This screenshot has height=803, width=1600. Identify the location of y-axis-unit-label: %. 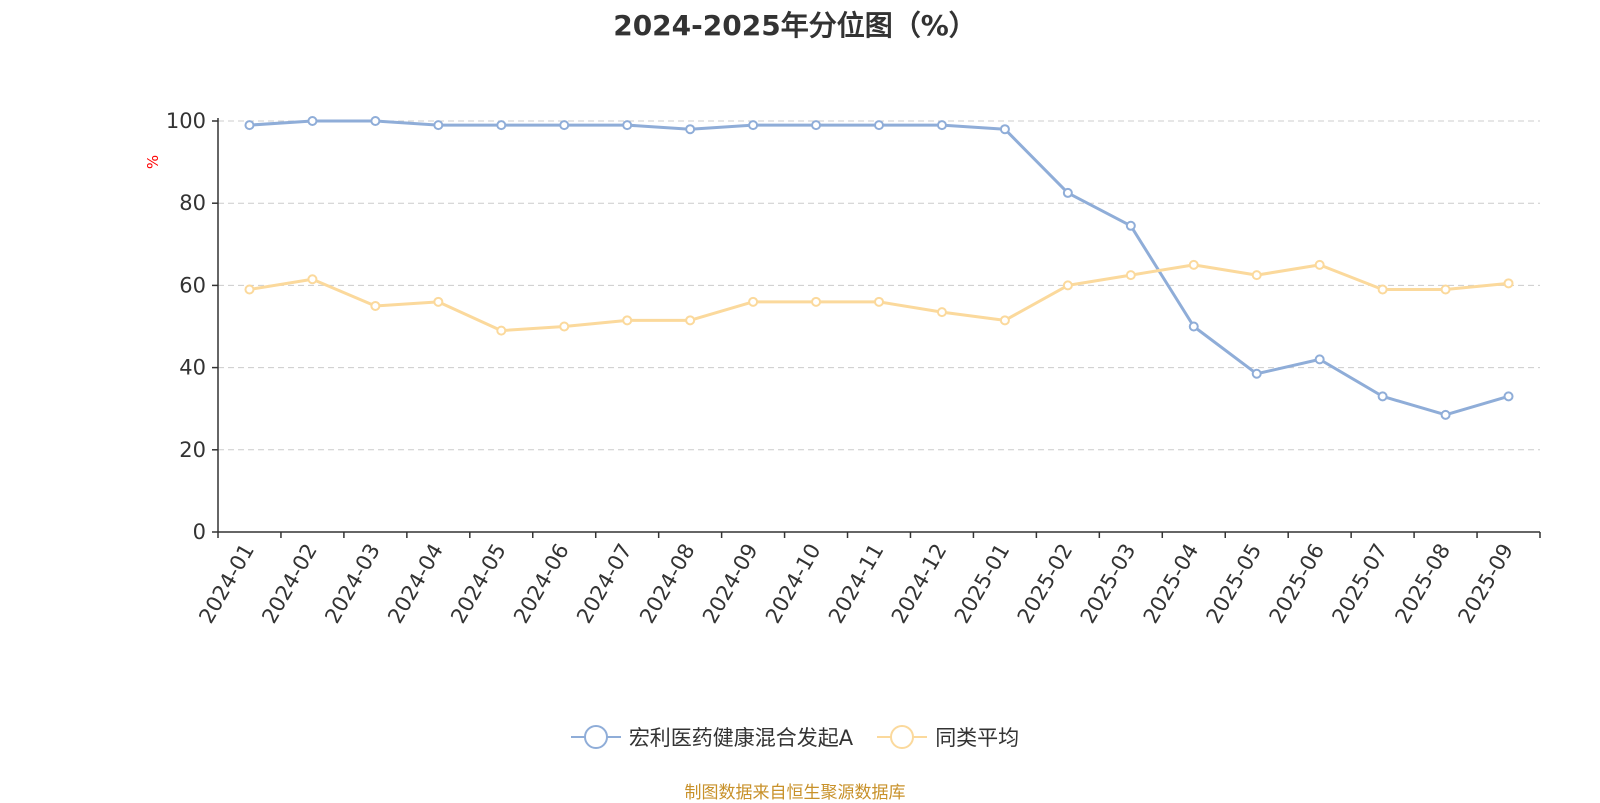
(153, 162).